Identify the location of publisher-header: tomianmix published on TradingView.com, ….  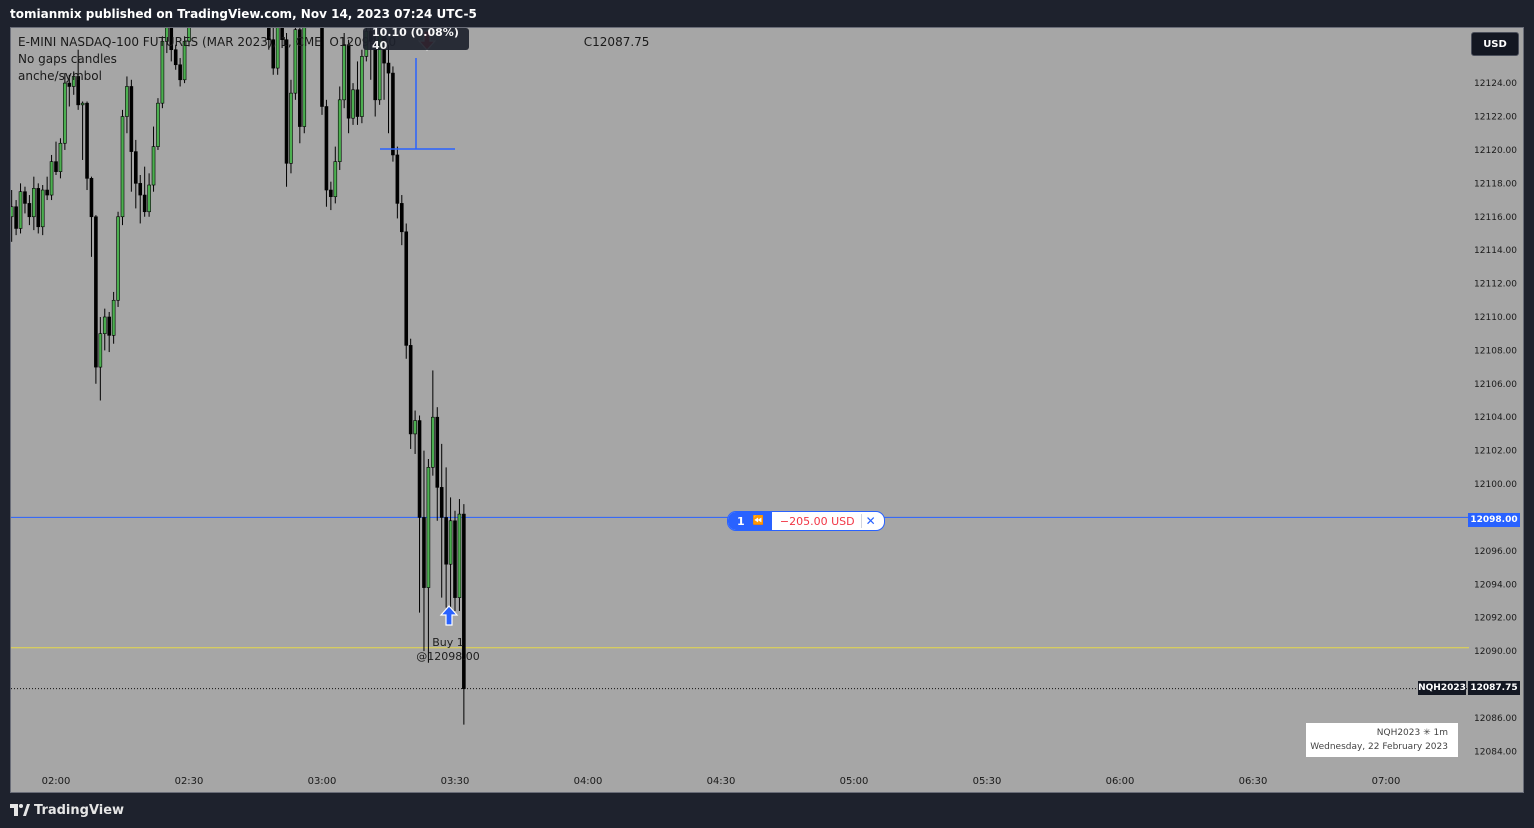
(767, 14).